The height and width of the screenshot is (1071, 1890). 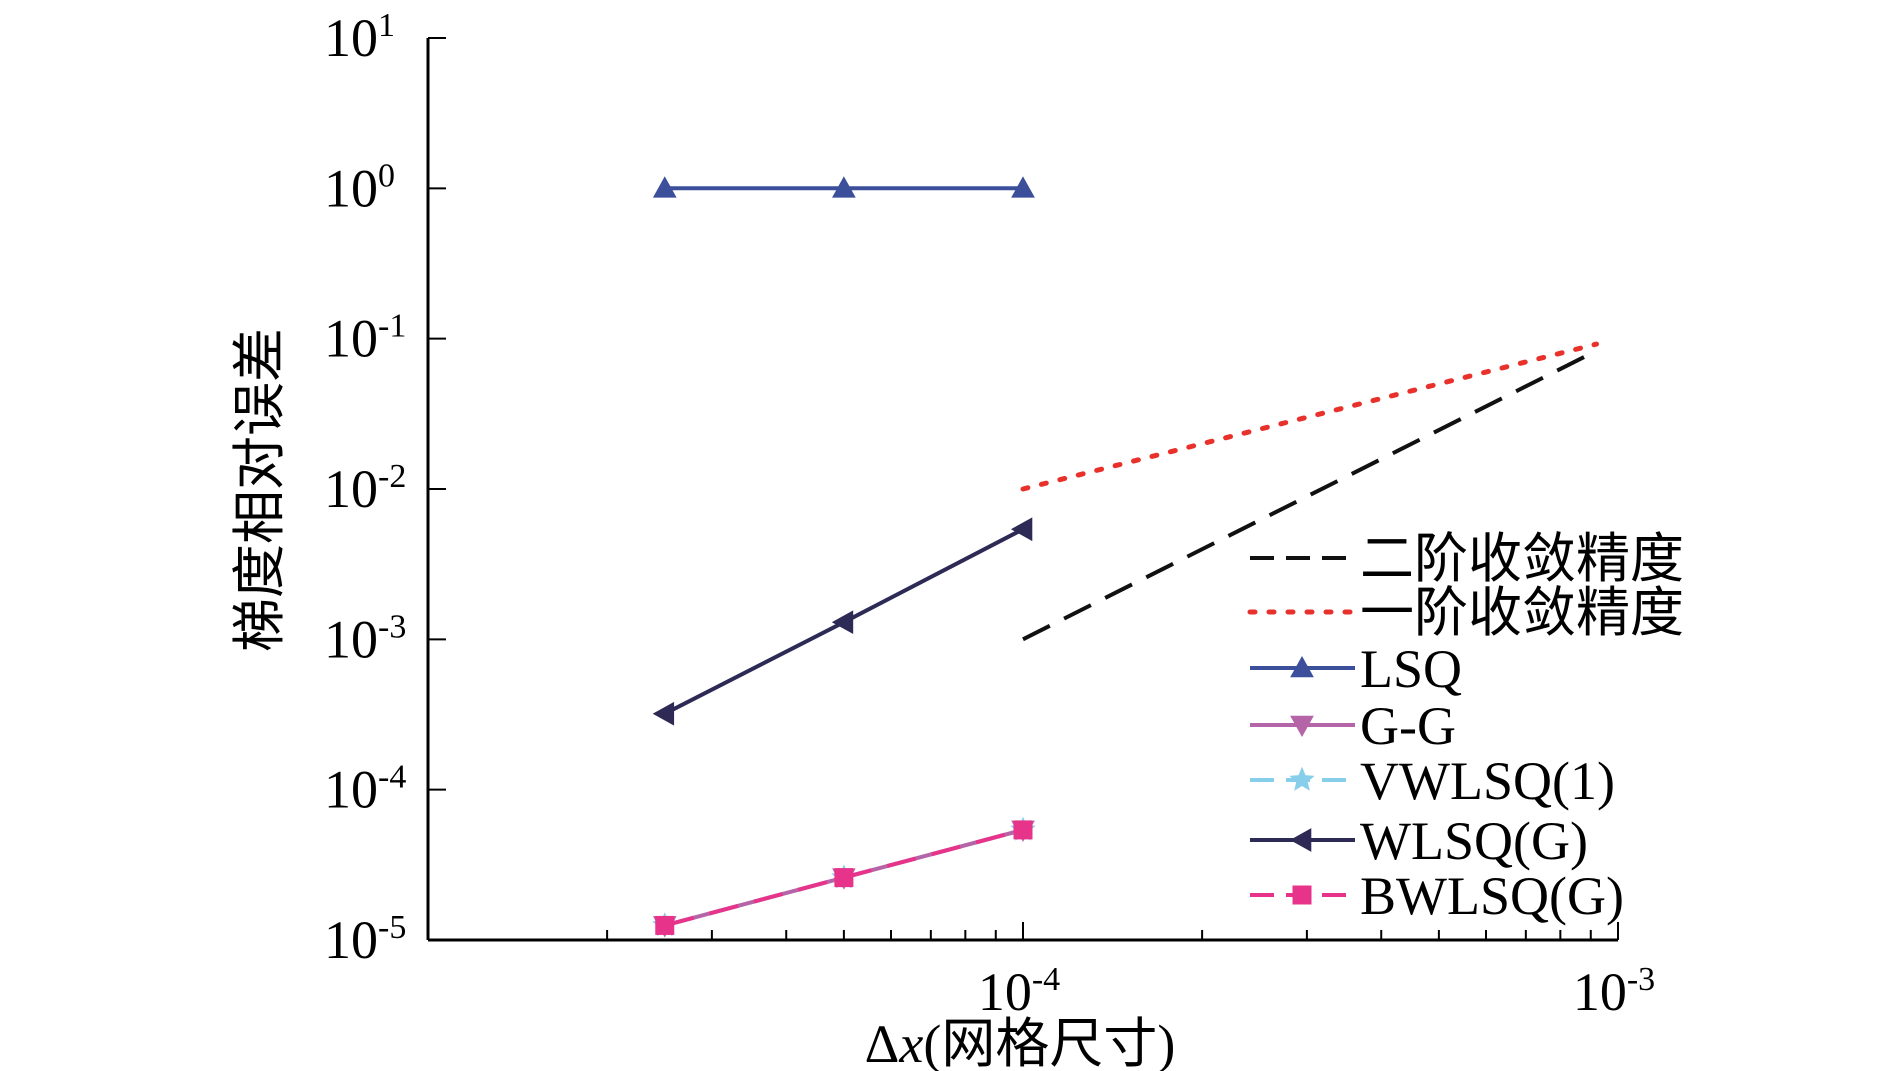 I want to click on legend-item: 一阶收敛精度, so click(x=1465, y=613).